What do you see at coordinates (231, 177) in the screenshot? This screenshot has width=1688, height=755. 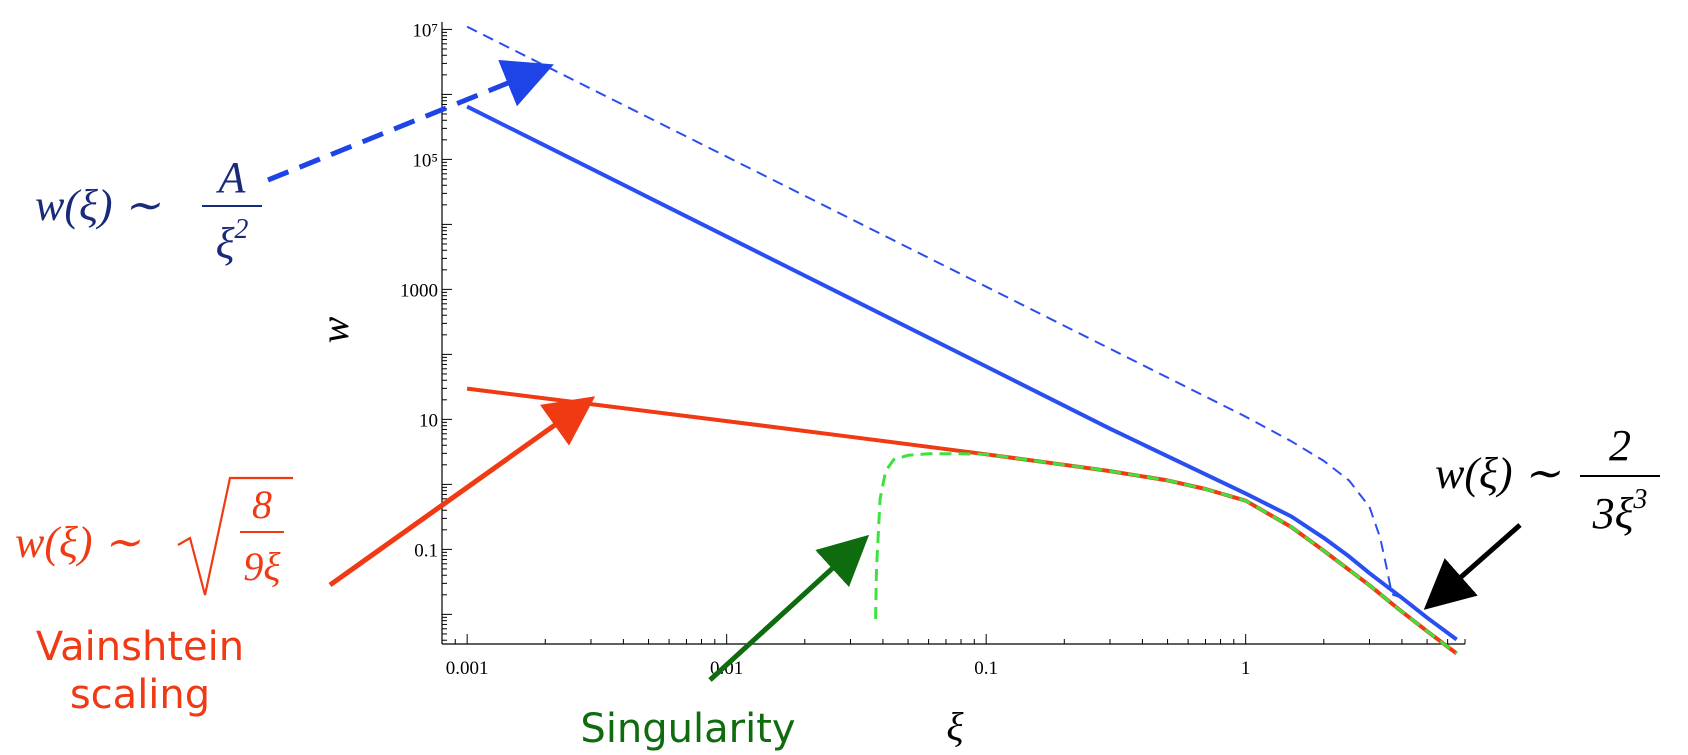 I see `svg-text: A` at bounding box center [231, 177].